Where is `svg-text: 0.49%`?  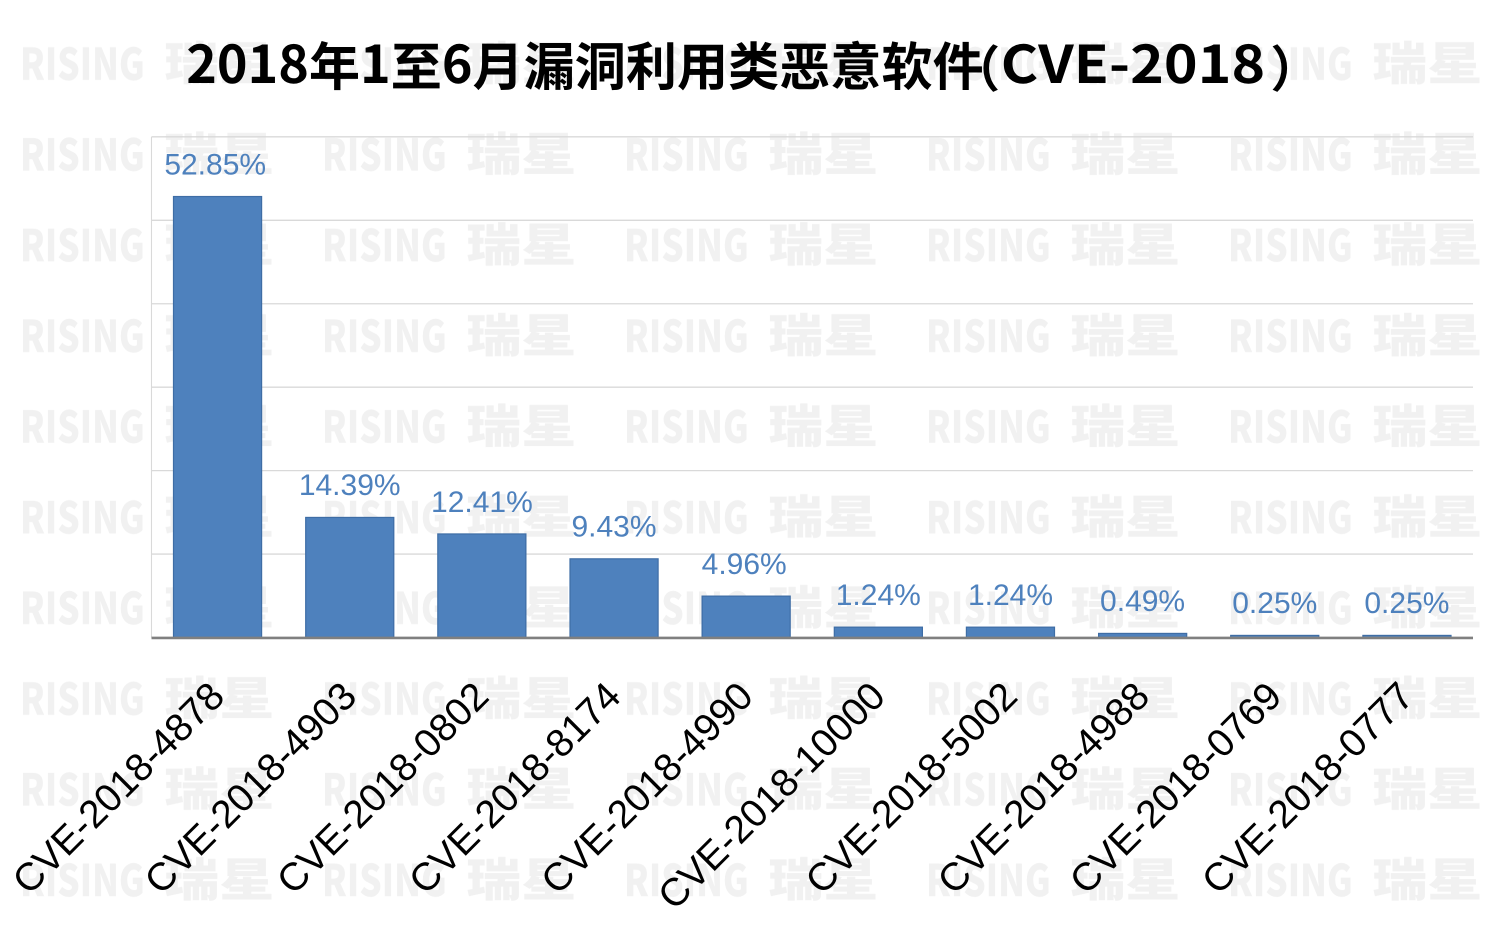 svg-text: 0.49% is located at coordinates (1142, 601).